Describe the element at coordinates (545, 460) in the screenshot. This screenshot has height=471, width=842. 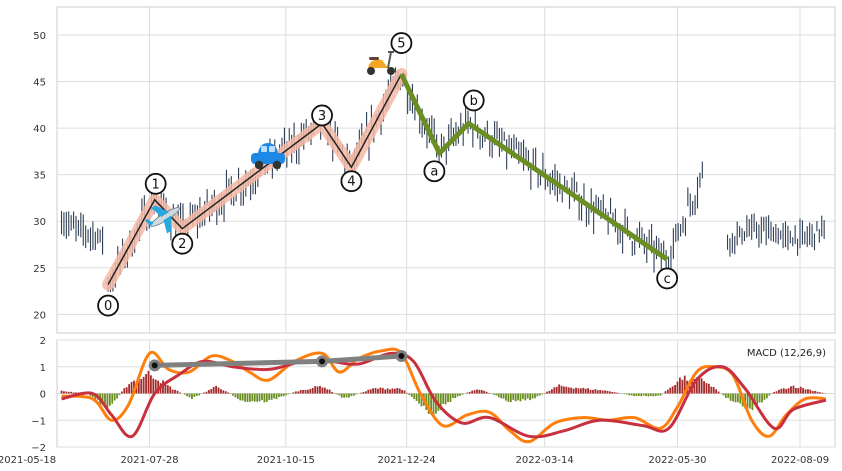
I see `x-tick-label: 2022-03-14` at that location.